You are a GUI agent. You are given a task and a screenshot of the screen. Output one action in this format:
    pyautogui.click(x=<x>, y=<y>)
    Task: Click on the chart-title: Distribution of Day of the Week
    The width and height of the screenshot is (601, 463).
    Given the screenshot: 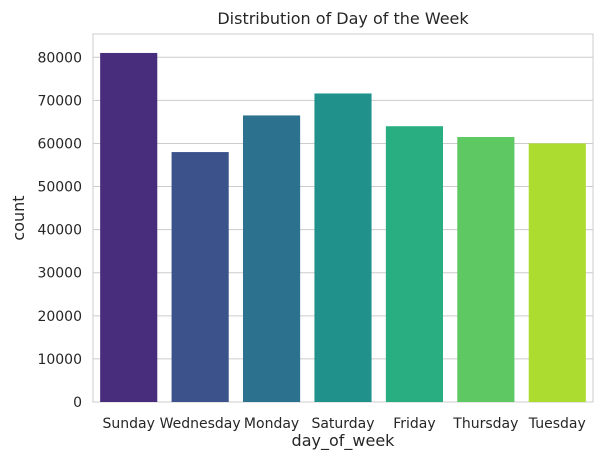 What is the action you would take?
    pyautogui.click(x=343, y=18)
    